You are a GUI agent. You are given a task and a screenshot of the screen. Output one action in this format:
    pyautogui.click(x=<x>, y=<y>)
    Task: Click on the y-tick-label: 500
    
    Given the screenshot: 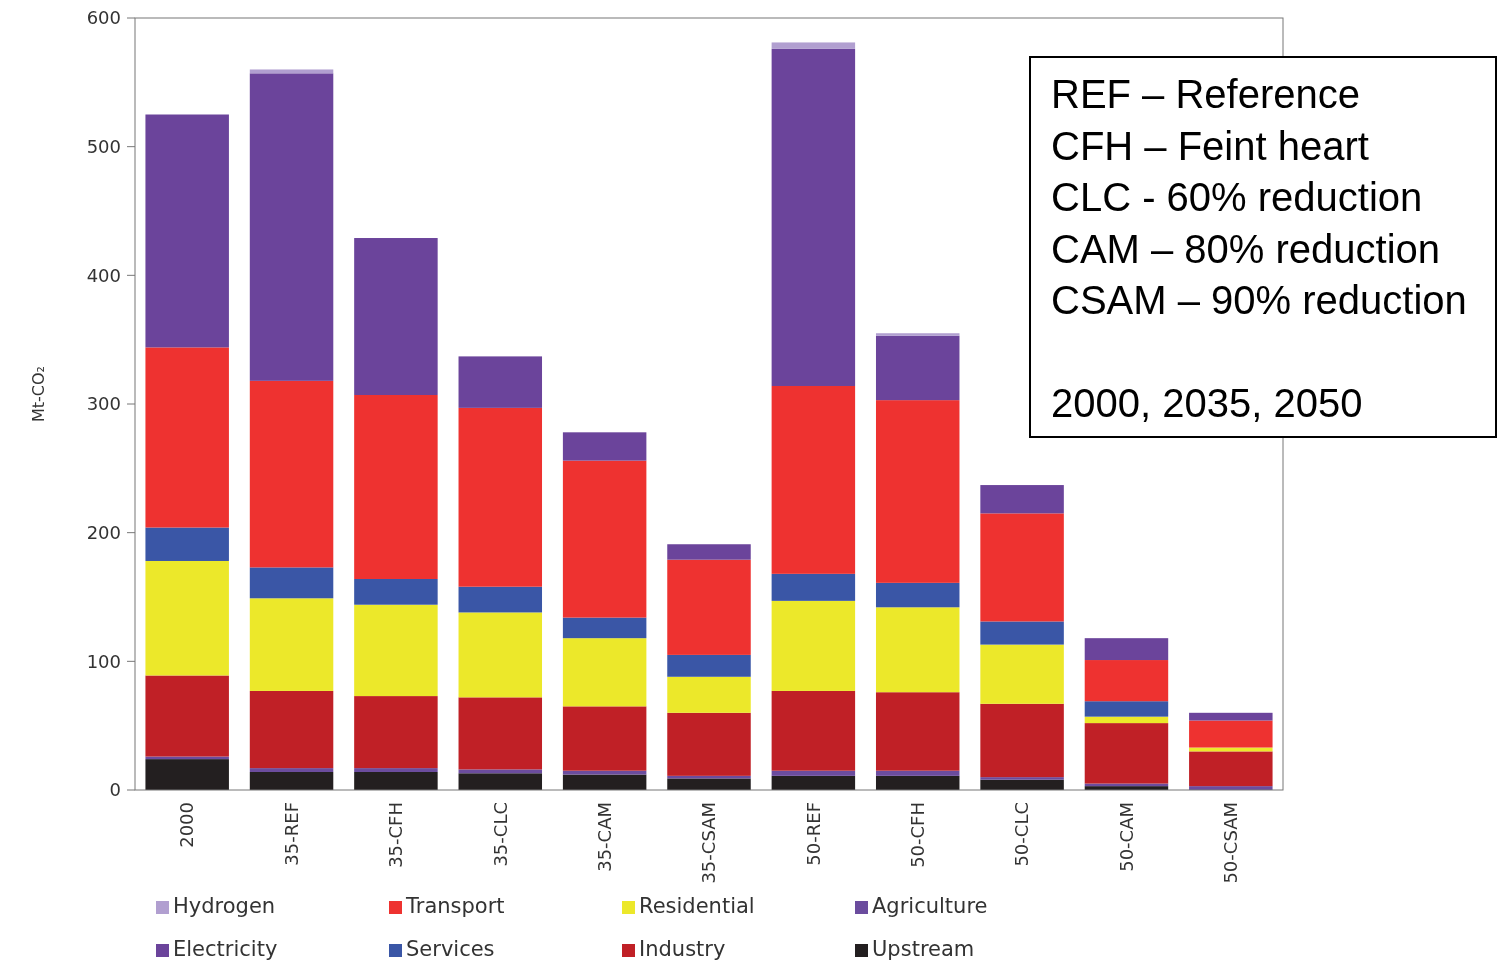 What is the action you would take?
    pyautogui.click(x=103, y=146)
    